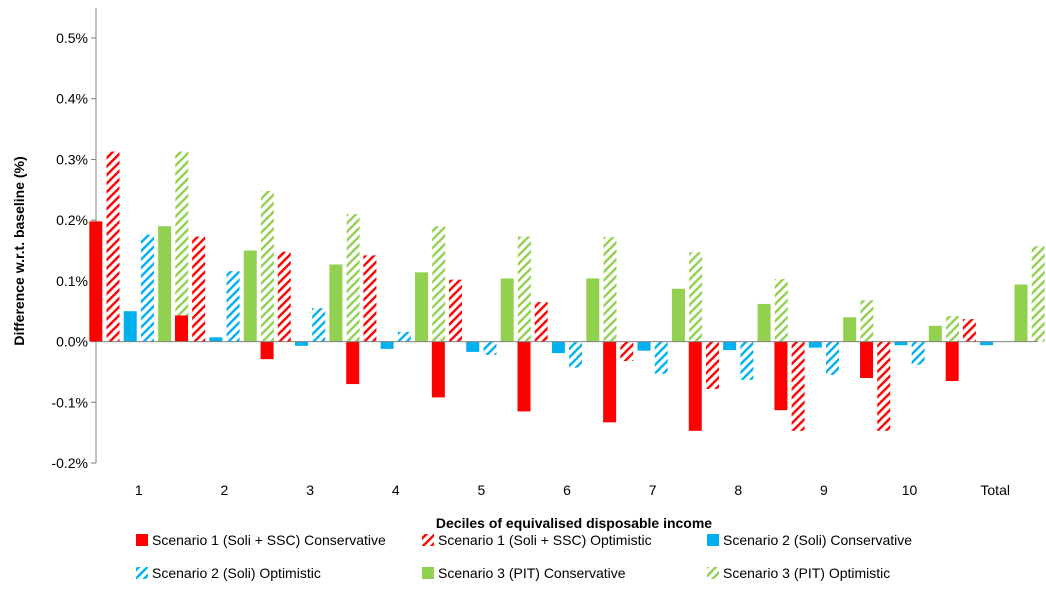 This screenshot has height=593, width=1046. What do you see at coordinates (72, 281) in the screenshot?
I see `y-tick-label: 0.1%` at bounding box center [72, 281].